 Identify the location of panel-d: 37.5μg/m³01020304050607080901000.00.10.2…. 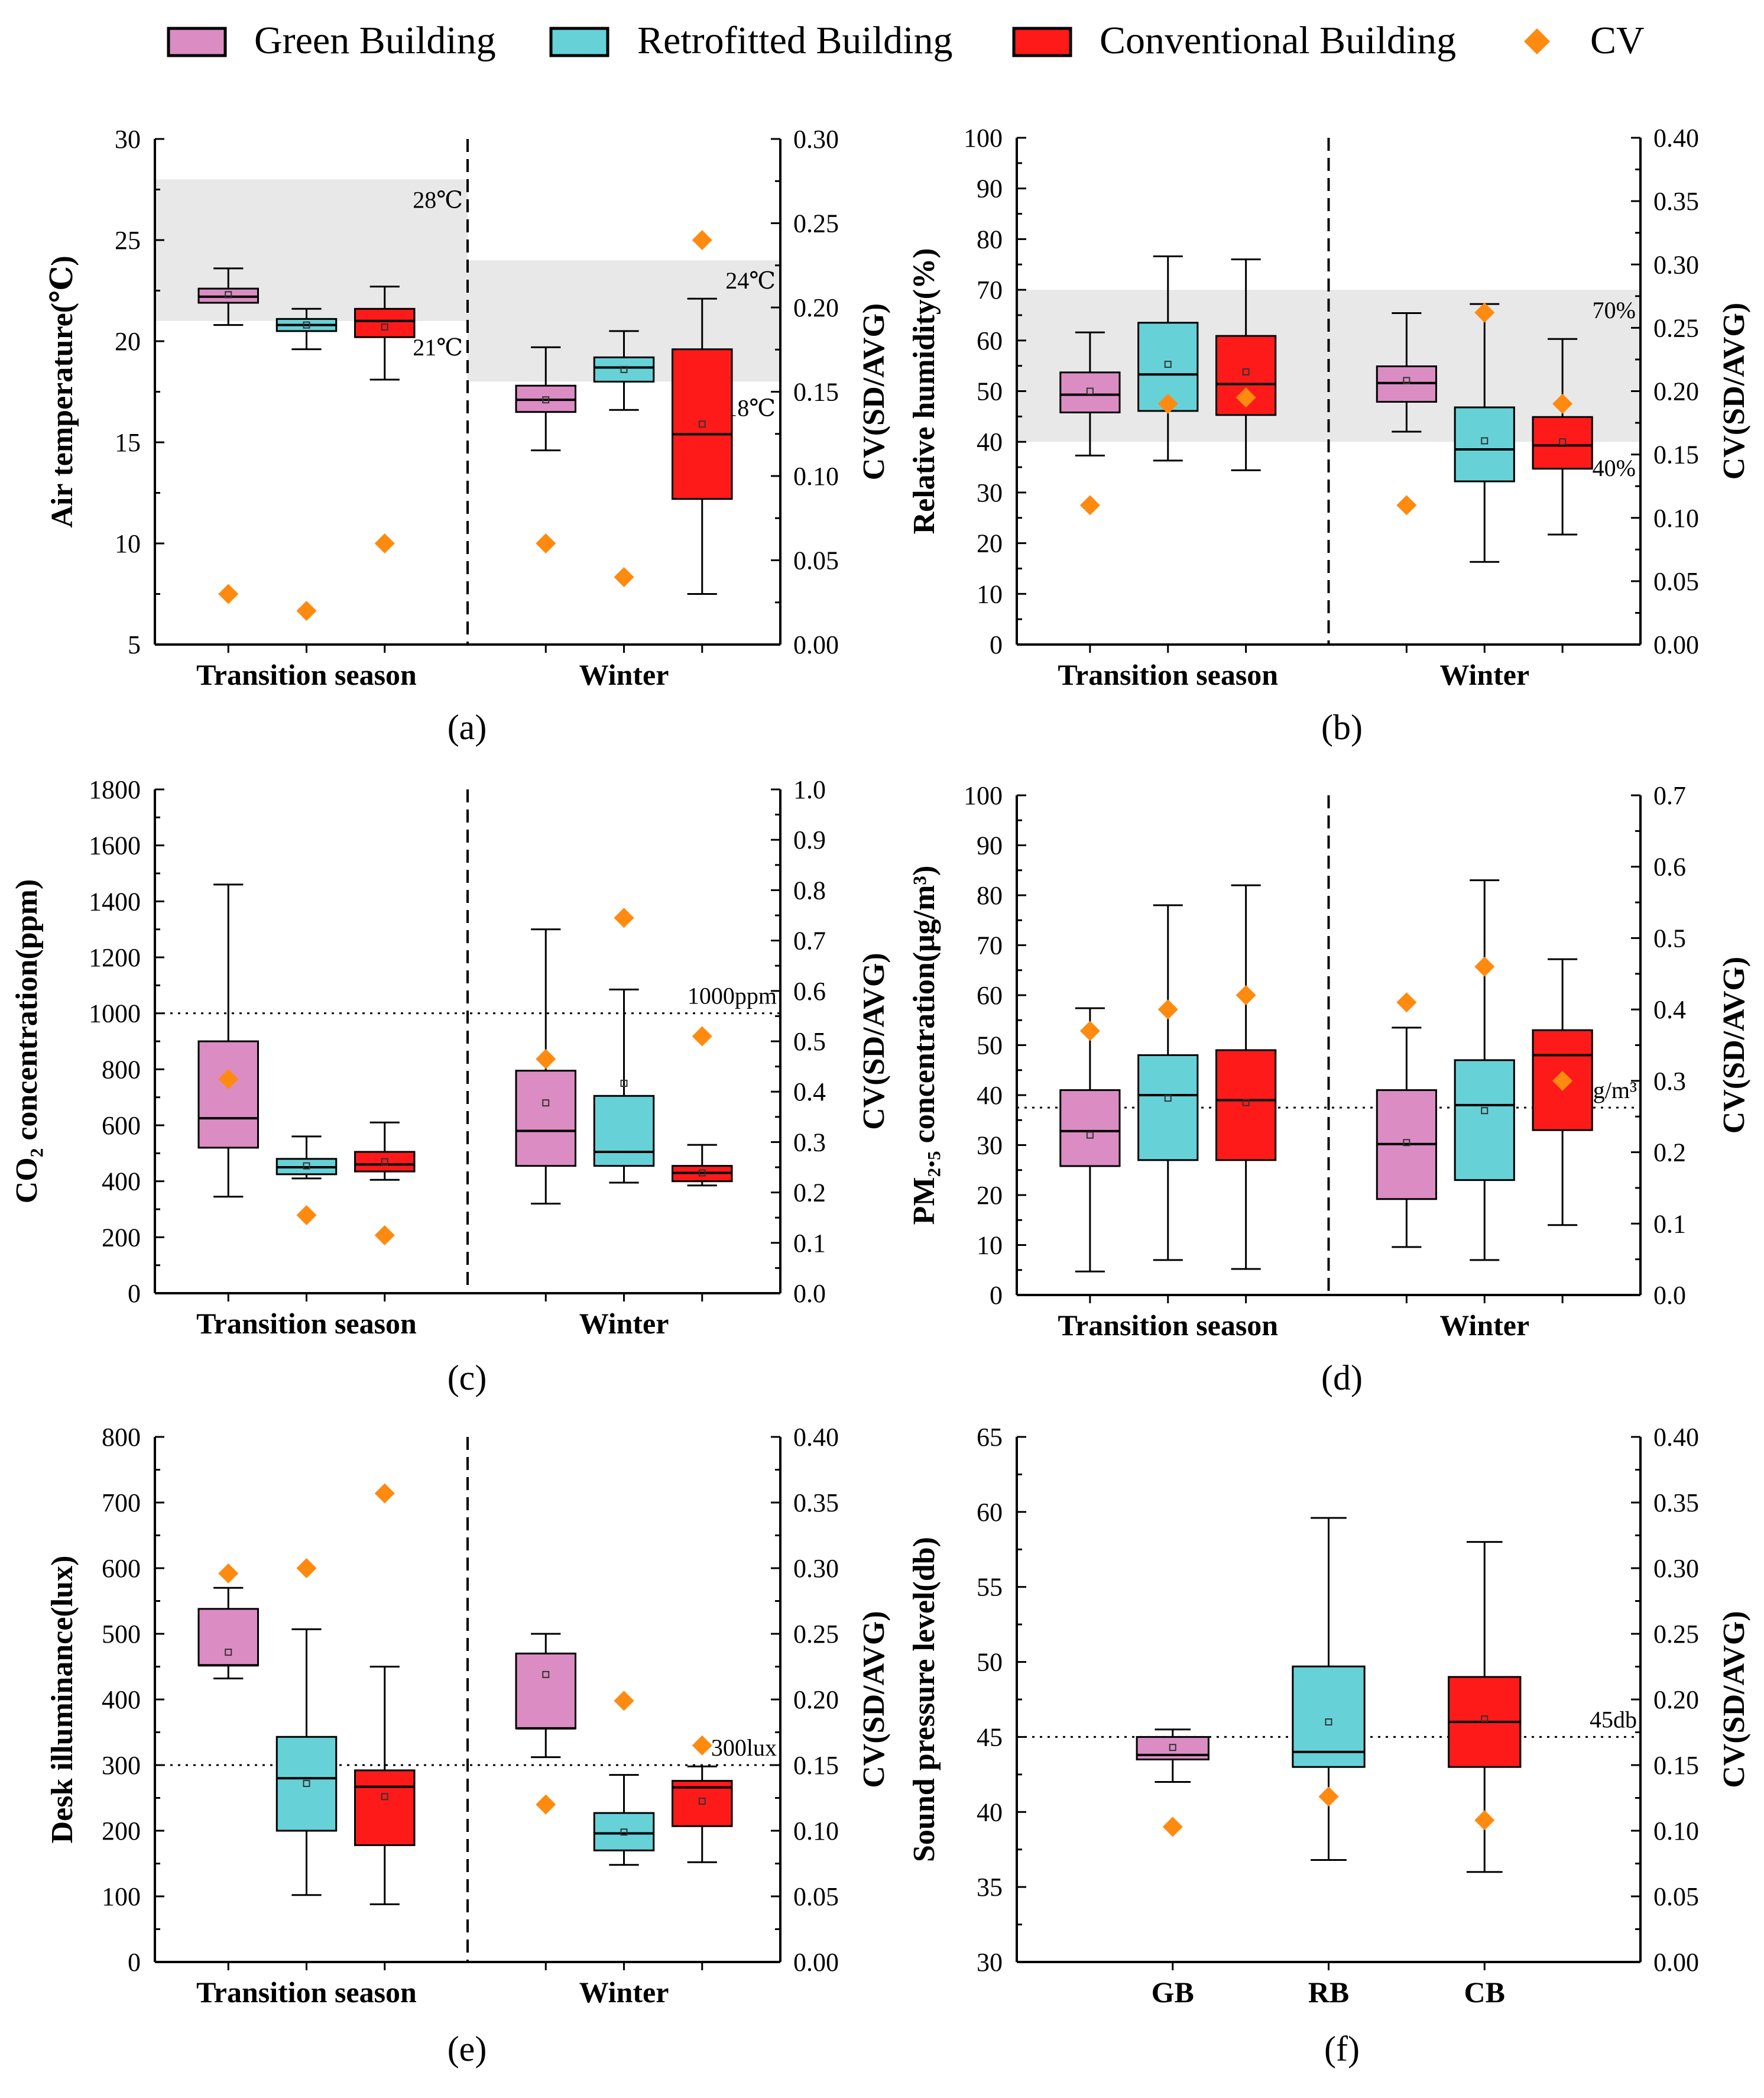
(1329, 1089).